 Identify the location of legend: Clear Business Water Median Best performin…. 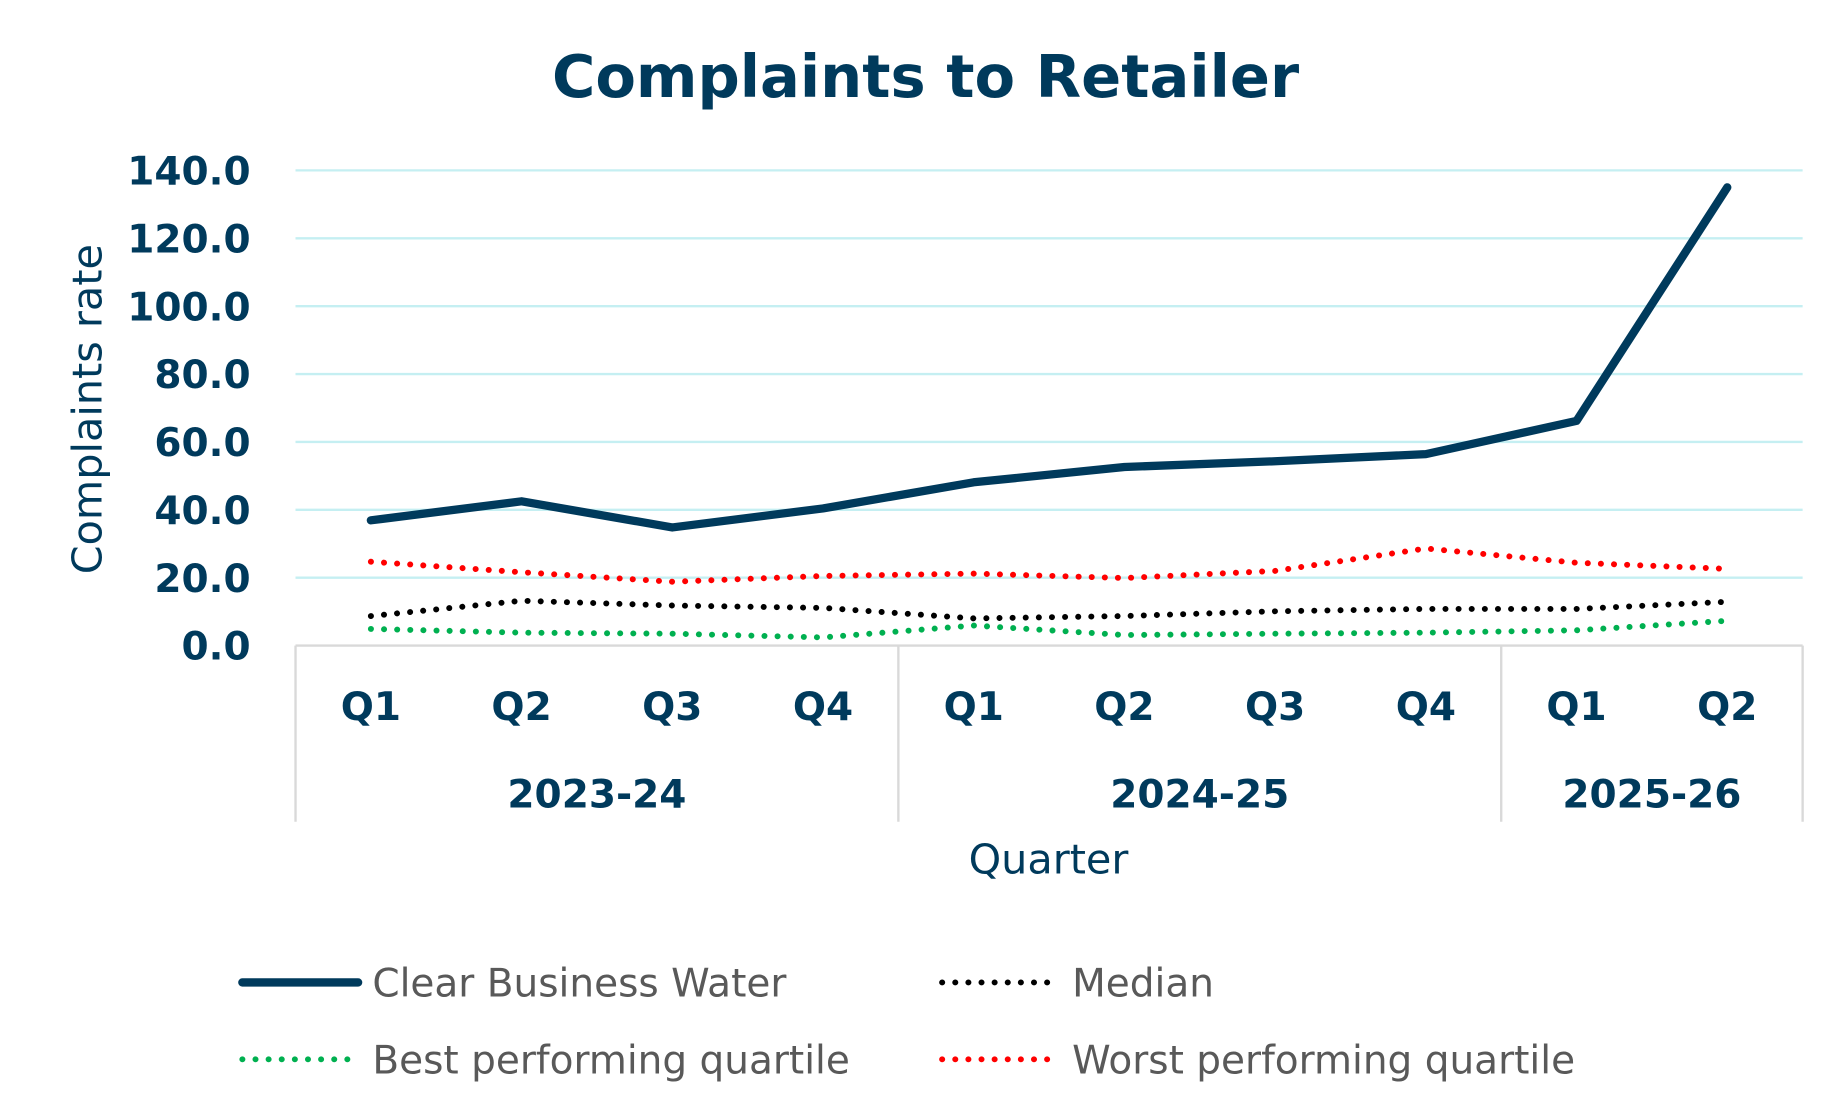
(906, 1022).